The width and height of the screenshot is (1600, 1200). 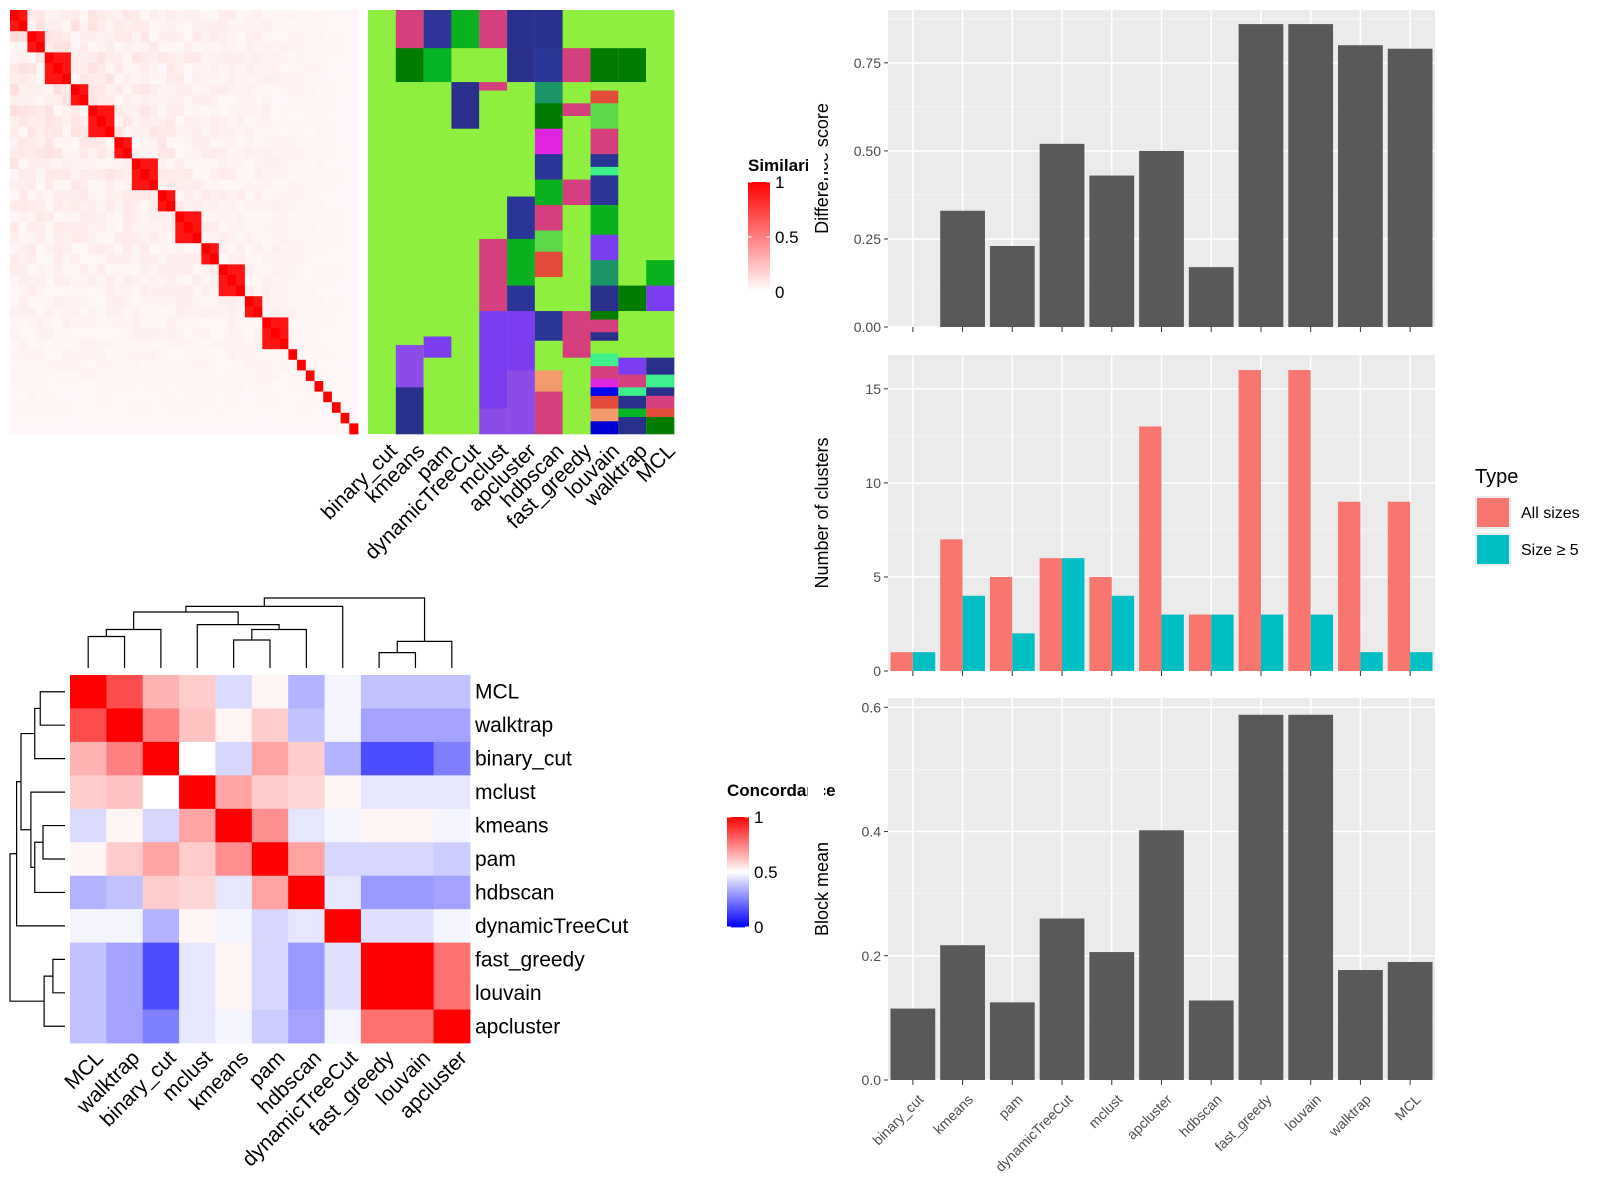 I want to click on x-tick-label: pam, so click(x=1010, y=1106).